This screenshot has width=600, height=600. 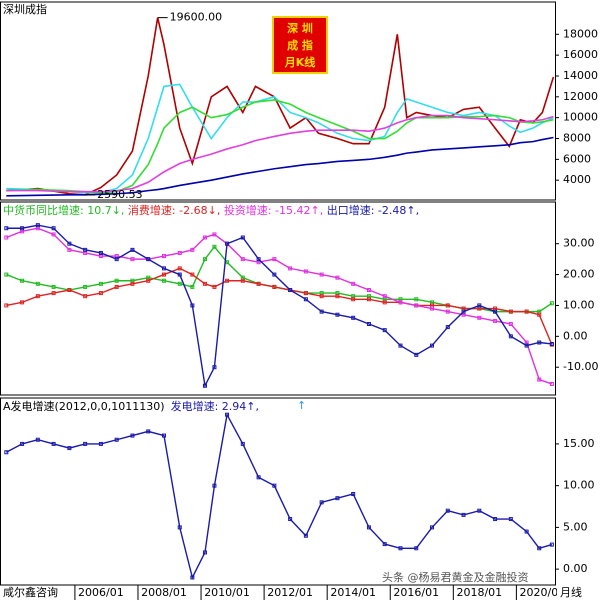 I want to click on y-tick-label: 12000, so click(x=580, y=96).